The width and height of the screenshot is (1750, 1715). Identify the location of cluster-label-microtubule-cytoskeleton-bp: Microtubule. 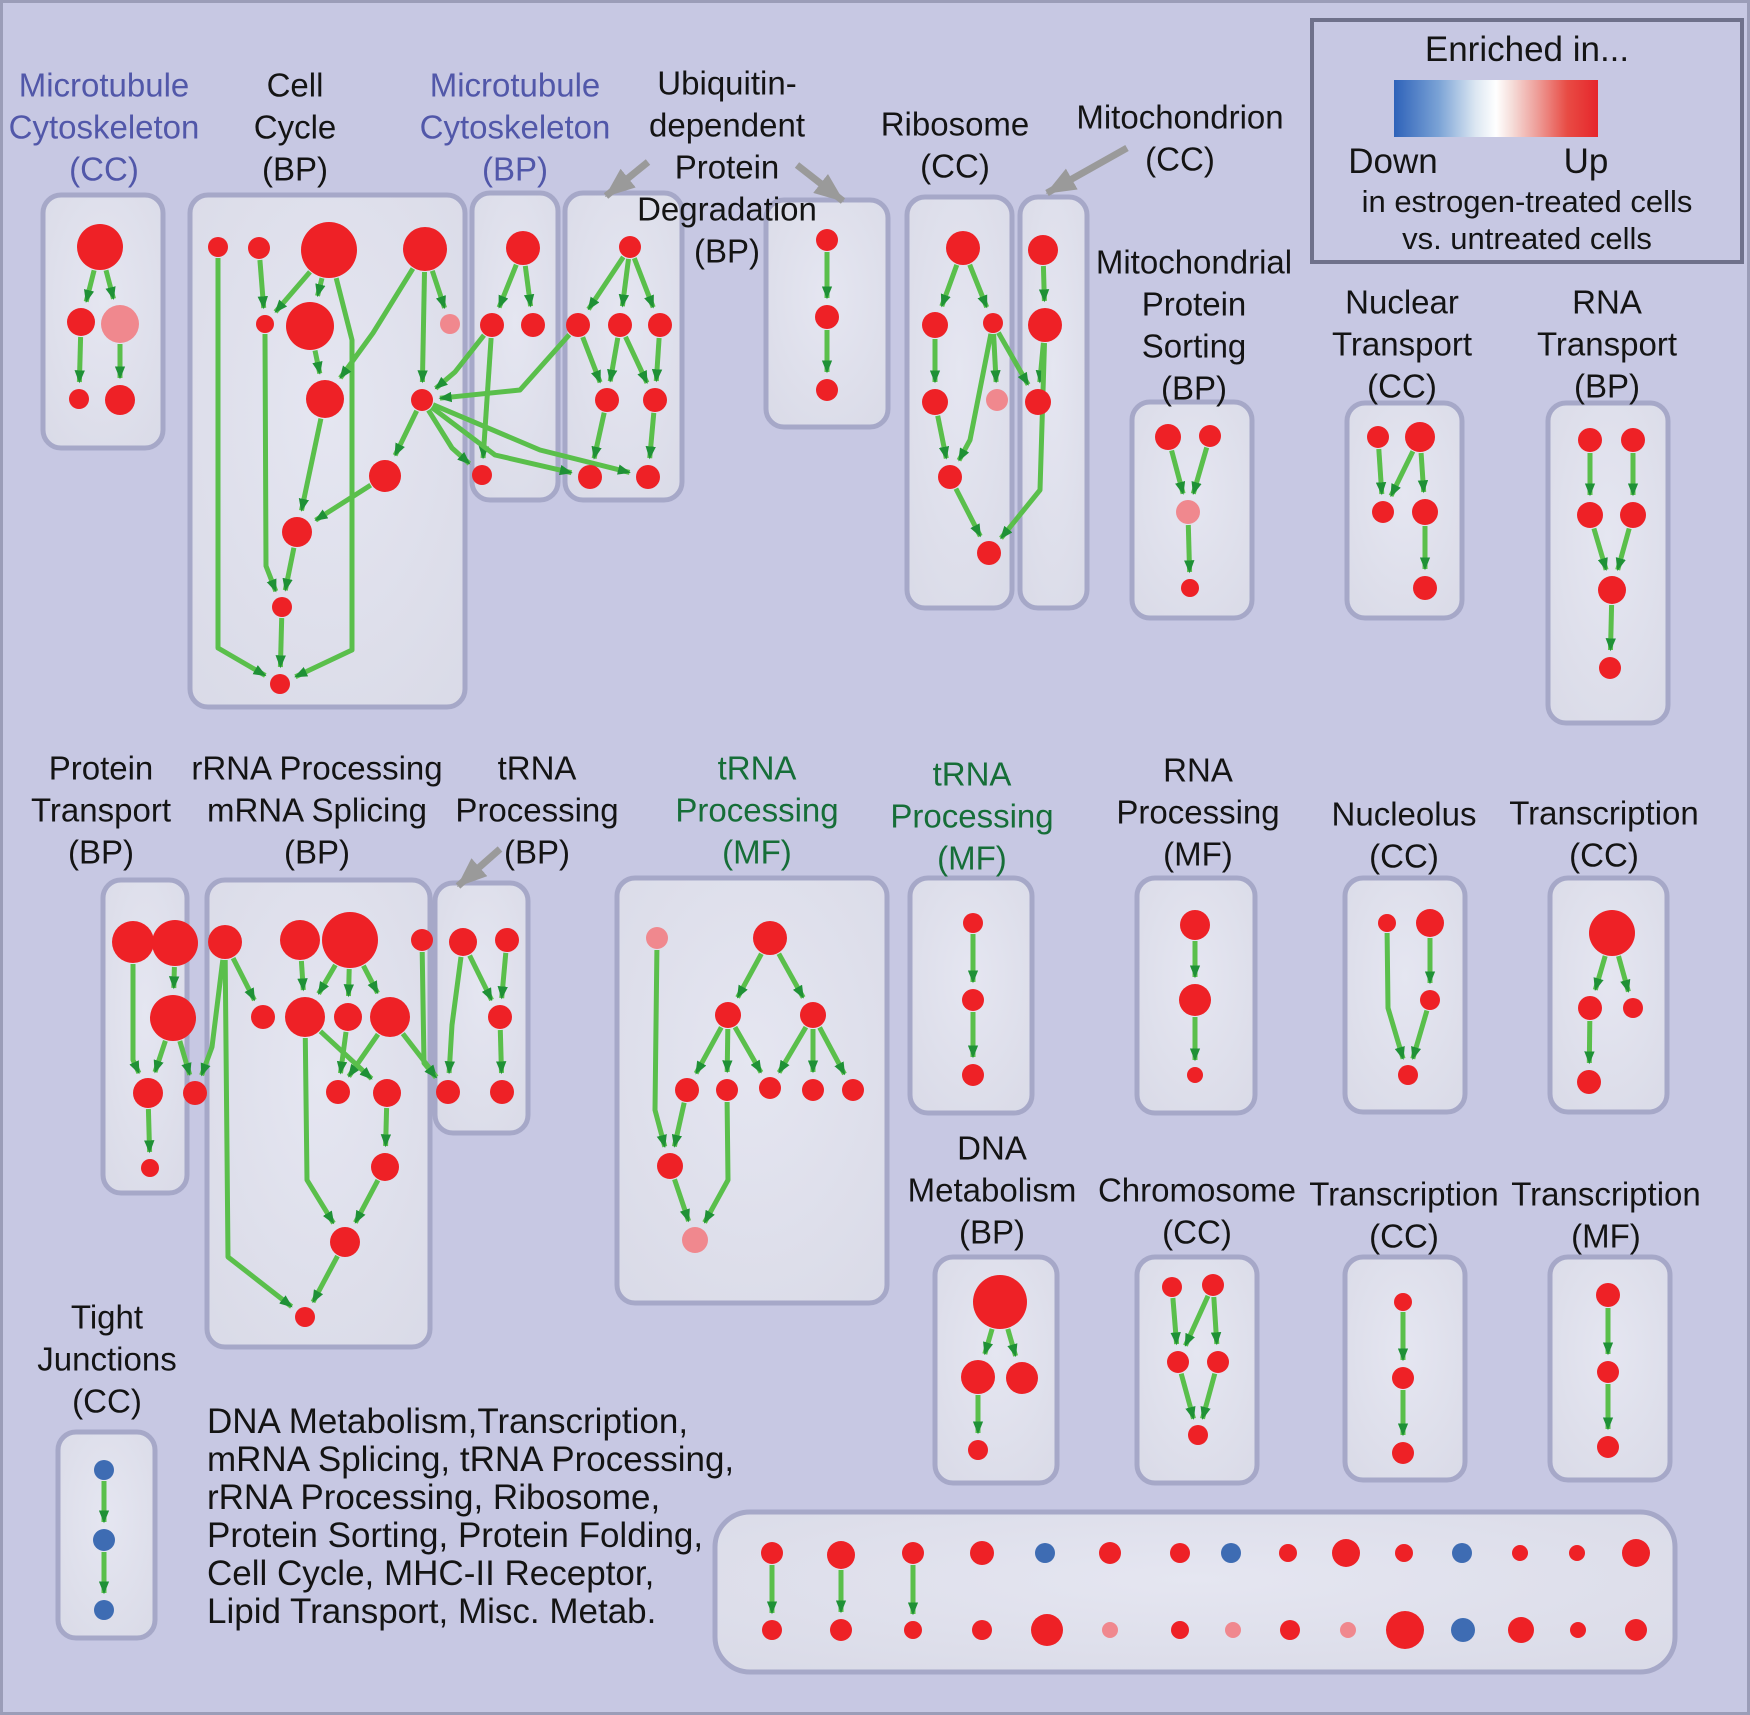
(515, 85).